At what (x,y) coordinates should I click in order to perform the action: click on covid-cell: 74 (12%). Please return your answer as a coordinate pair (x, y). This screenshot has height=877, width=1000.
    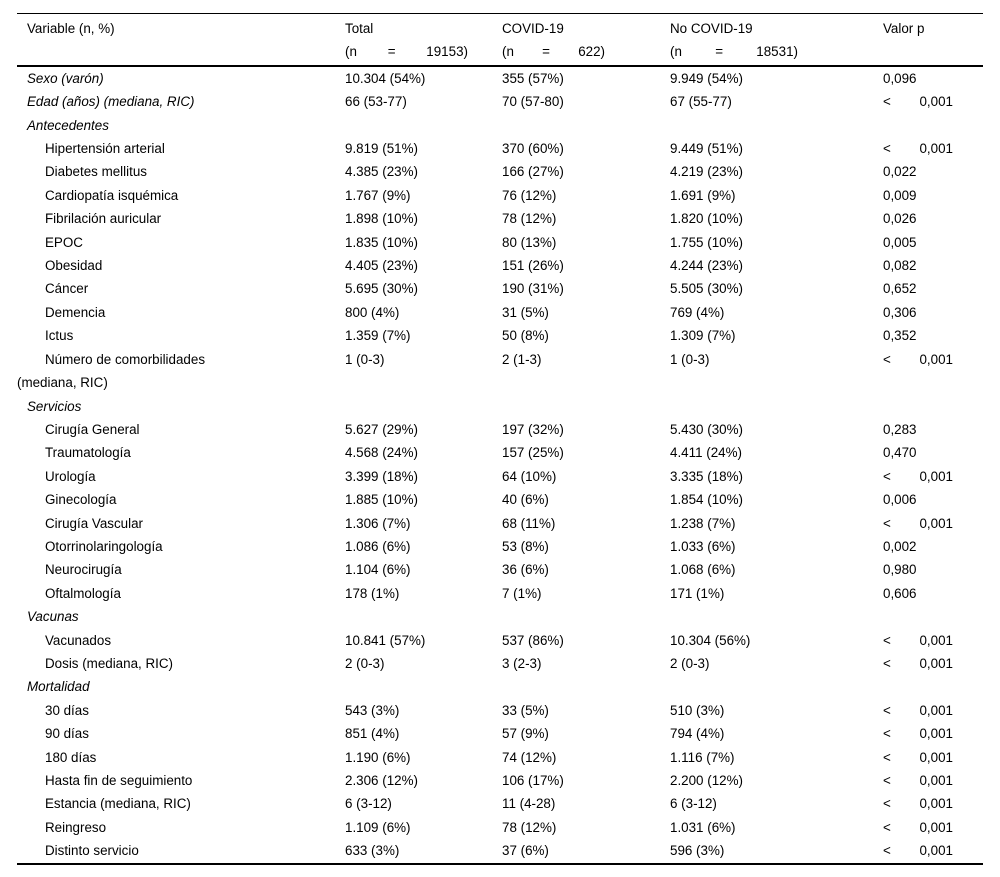
    Looking at the image, I should click on (529, 757).